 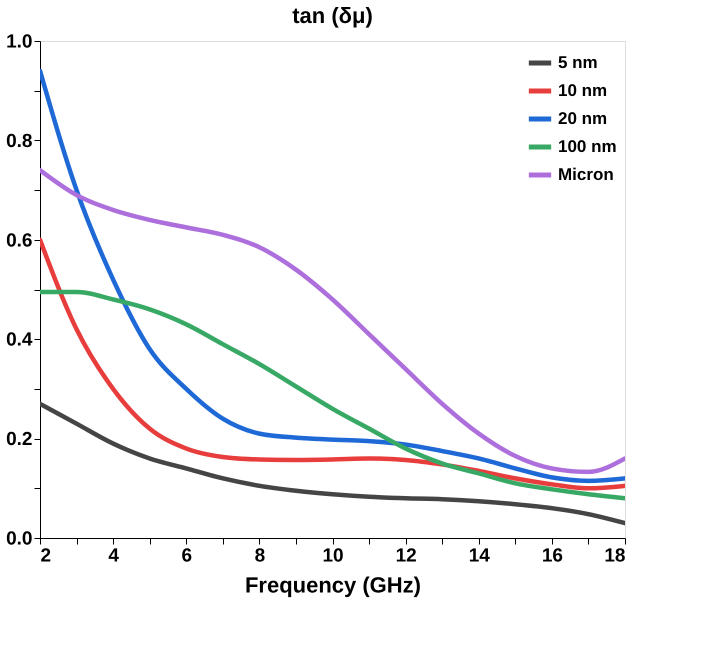 What do you see at coordinates (19, 42) in the screenshot?
I see `y-tick-label: 1.0` at bounding box center [19, 42].